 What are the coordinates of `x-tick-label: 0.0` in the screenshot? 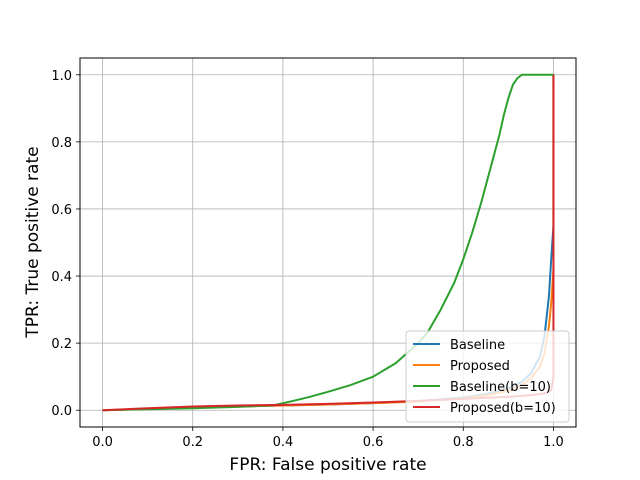 It's located at (102, 442).